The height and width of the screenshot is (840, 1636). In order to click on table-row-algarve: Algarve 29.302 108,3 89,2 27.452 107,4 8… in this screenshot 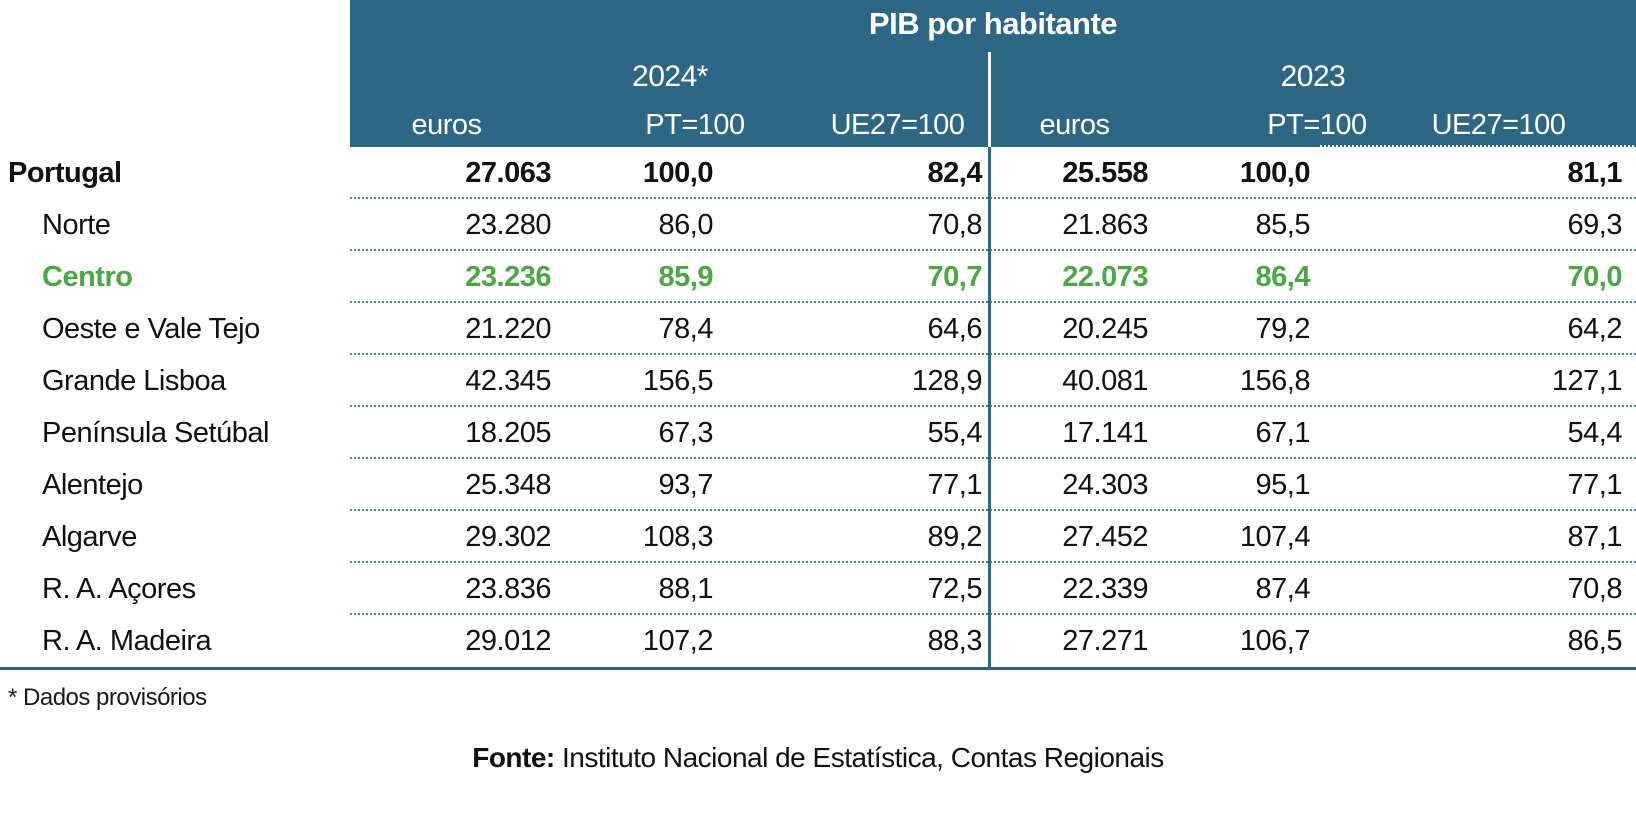, I will do `click(818, 537)`.